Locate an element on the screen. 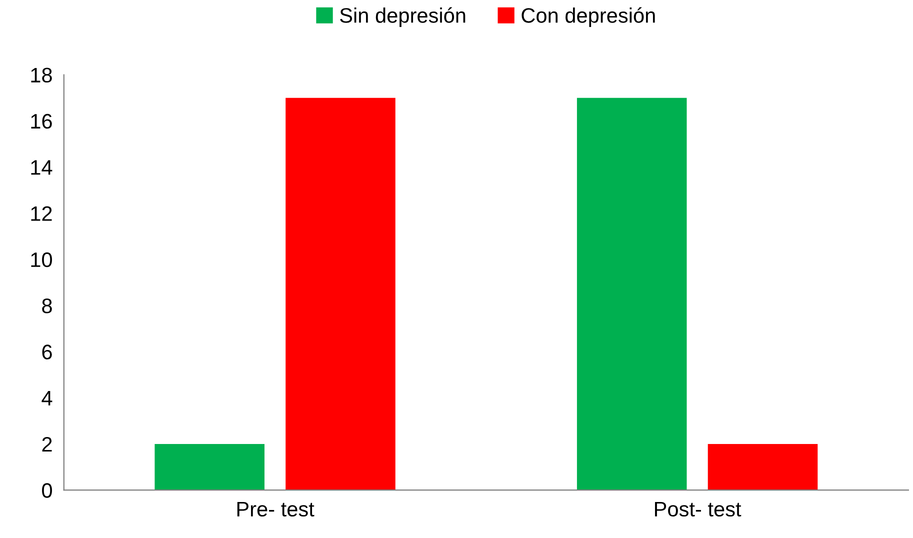 This screenshot has height=538, width=913. y-tick-label: 16 is located at coordinates (41, 121).